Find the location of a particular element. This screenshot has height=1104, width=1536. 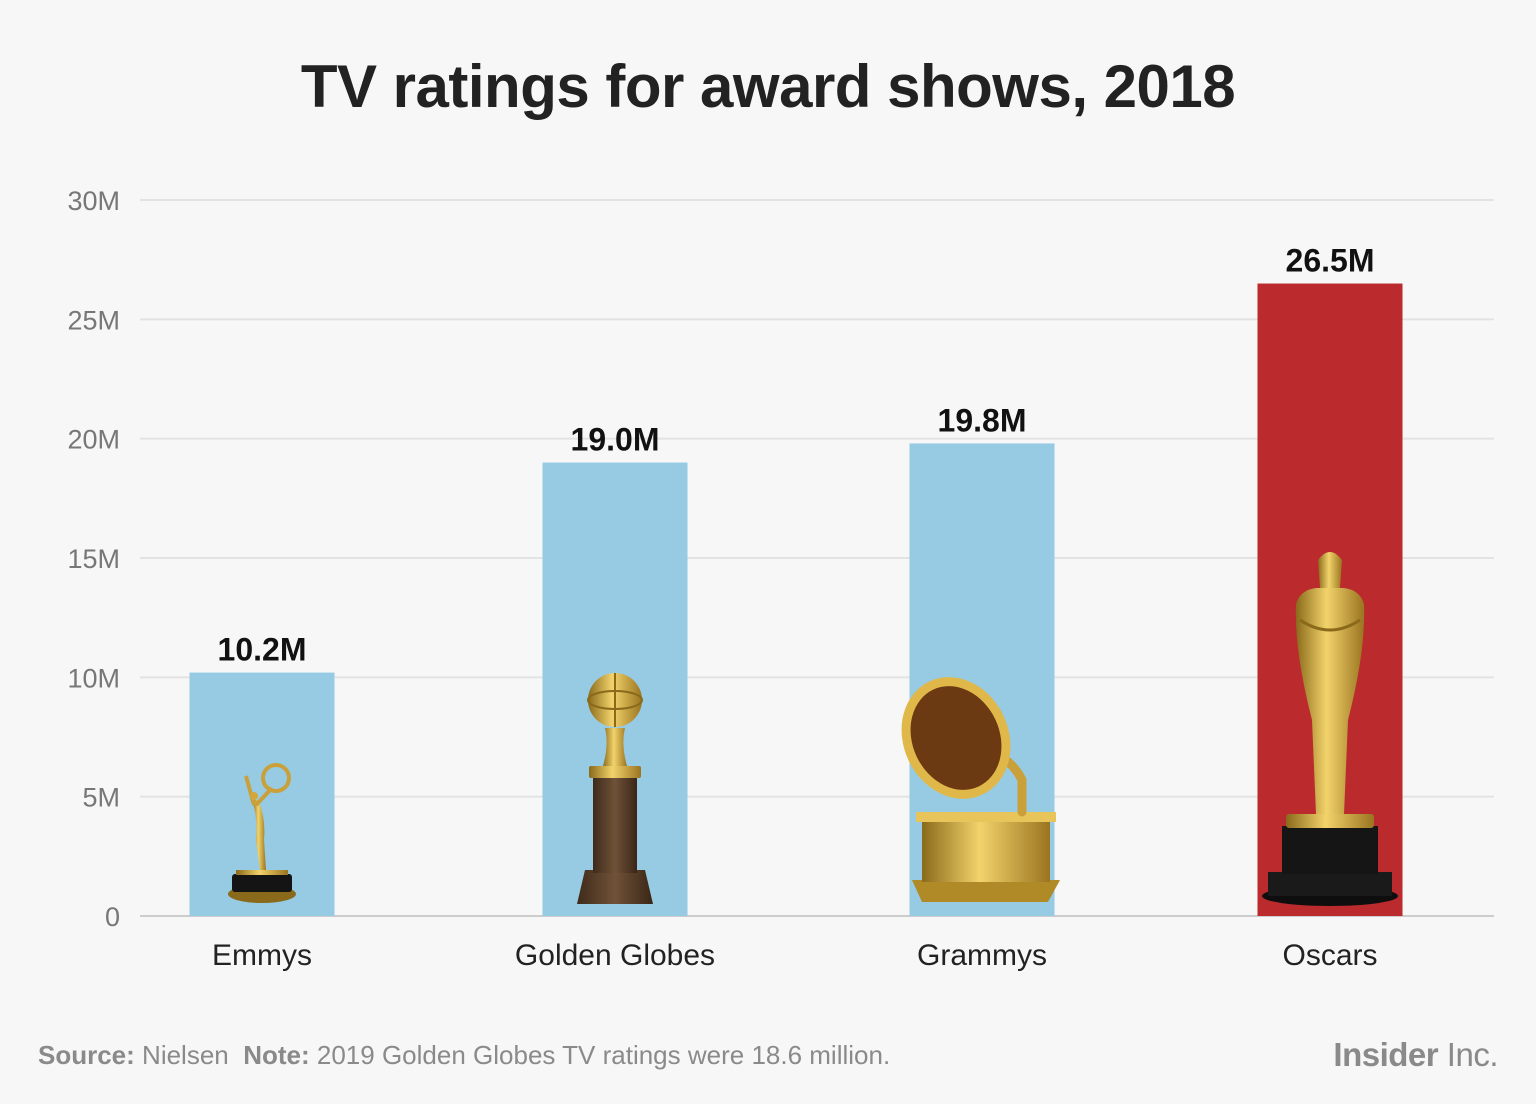

y-tick-label: 25M is located at coordinates (93, 320).